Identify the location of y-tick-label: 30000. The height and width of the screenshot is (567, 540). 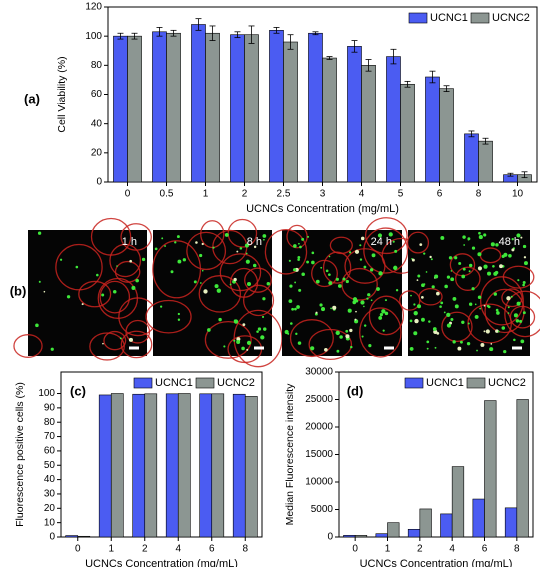
(319, 372).